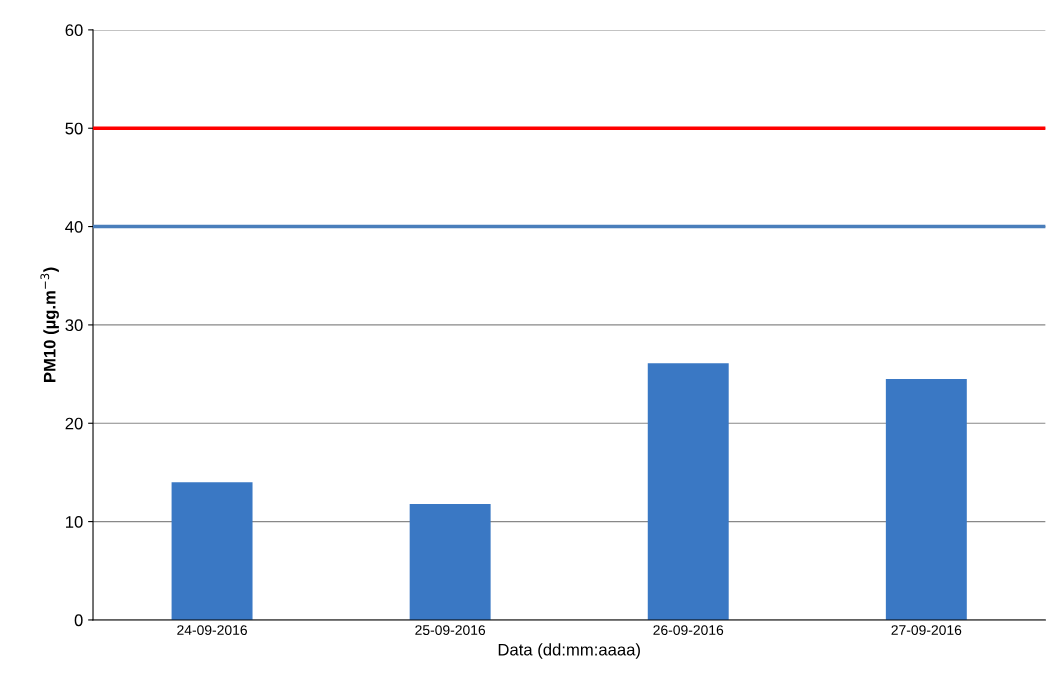 This screenshot has width=1057, height=695. What do you see at coordinates (450, 630) in the screenshot?
I see `x-tick-label: 25-09-2016` at bounding box center [450, 630].